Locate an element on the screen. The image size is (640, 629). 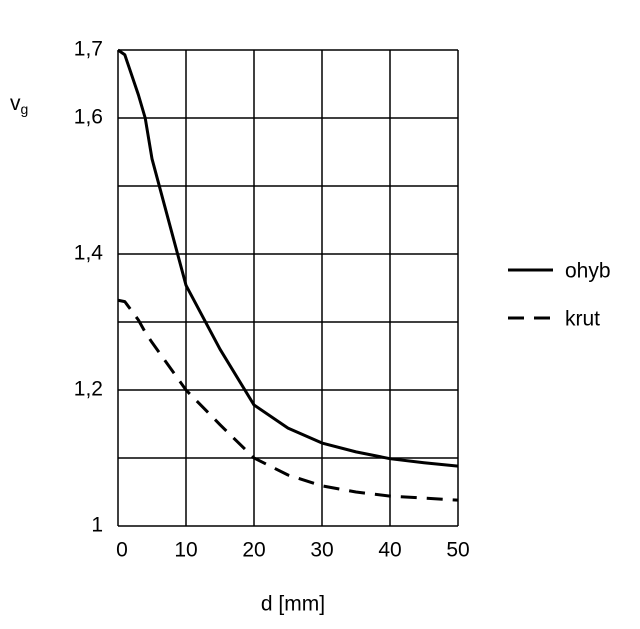
y-axis-label: vg is located at coordinates (19, 104).